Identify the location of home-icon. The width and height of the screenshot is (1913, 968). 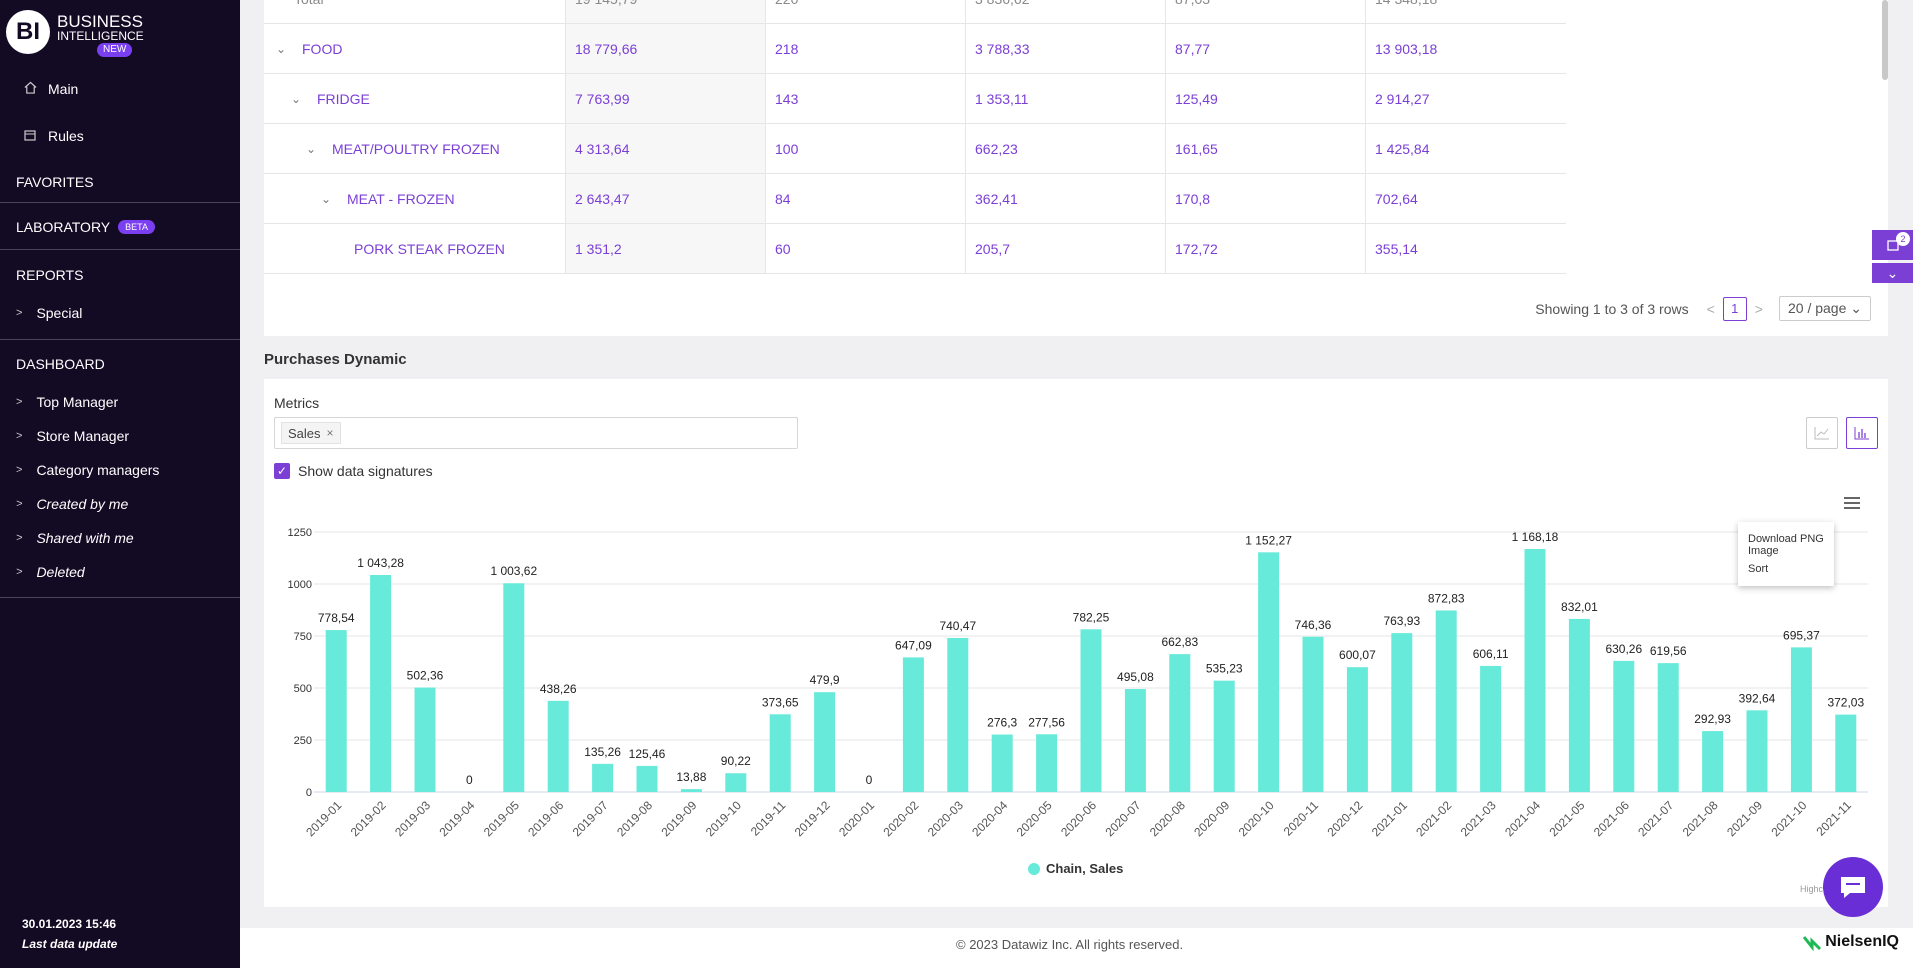
(30, 89).